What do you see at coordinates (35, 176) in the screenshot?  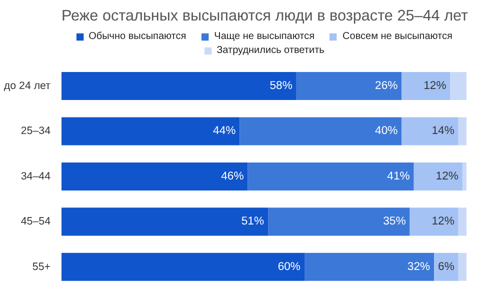 I see `y-tick-label: 34–44` at bounding box center [35, 176].